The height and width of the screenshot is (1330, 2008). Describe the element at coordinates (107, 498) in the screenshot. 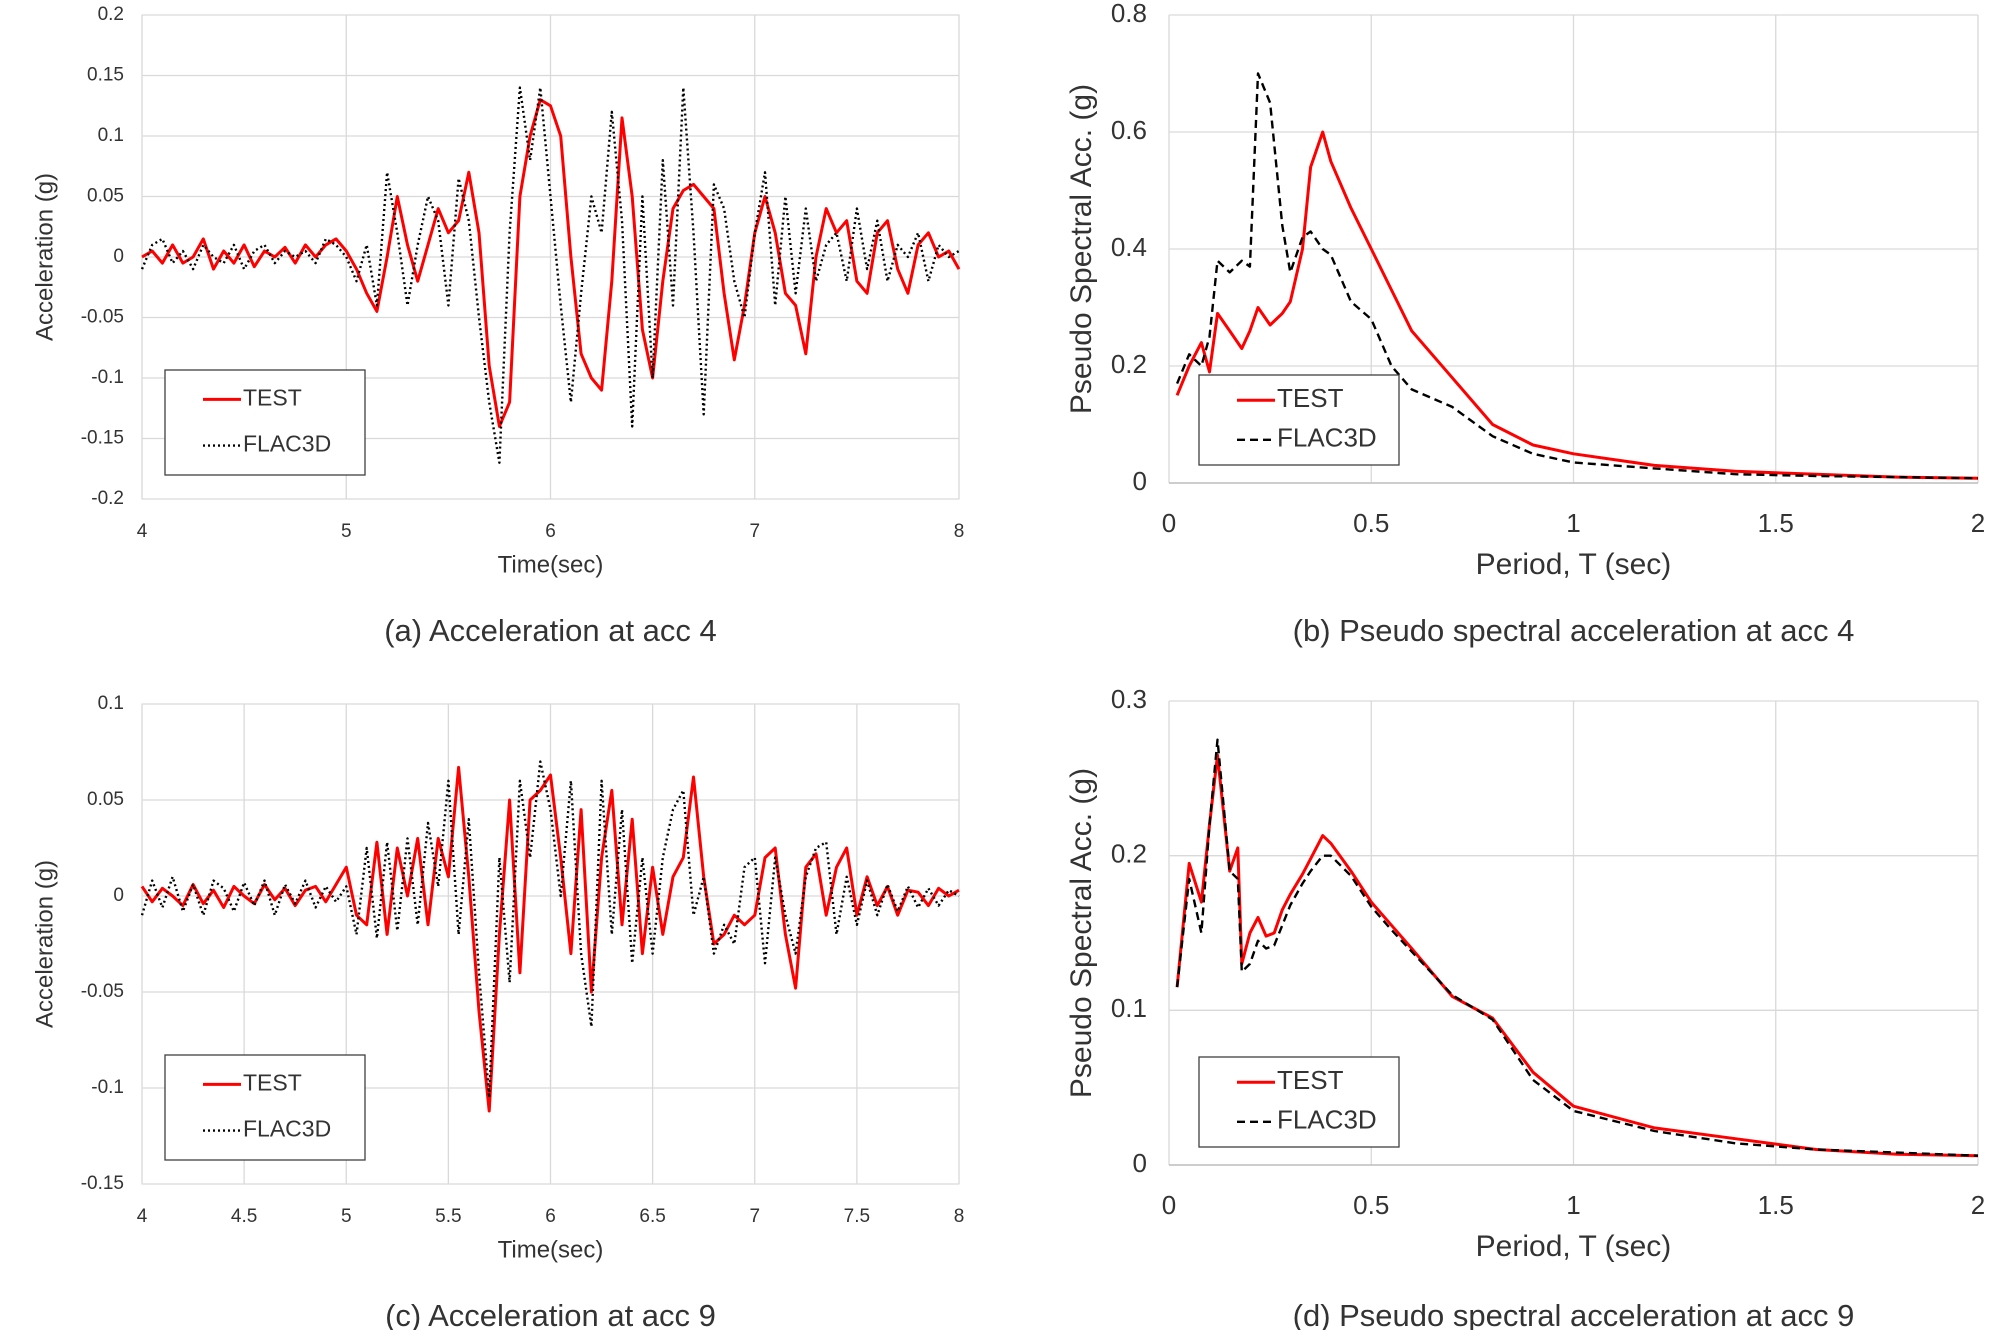

I see `y-tick-label: -0.2` at that location.